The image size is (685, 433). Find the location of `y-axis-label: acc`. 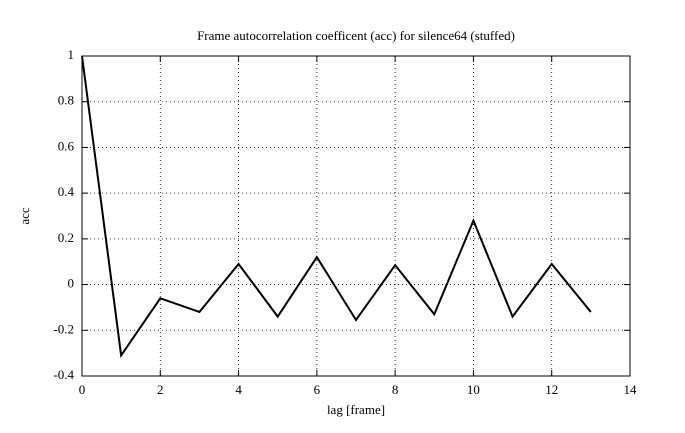

y-axis-label: acc is located at coordinates (24, 216).